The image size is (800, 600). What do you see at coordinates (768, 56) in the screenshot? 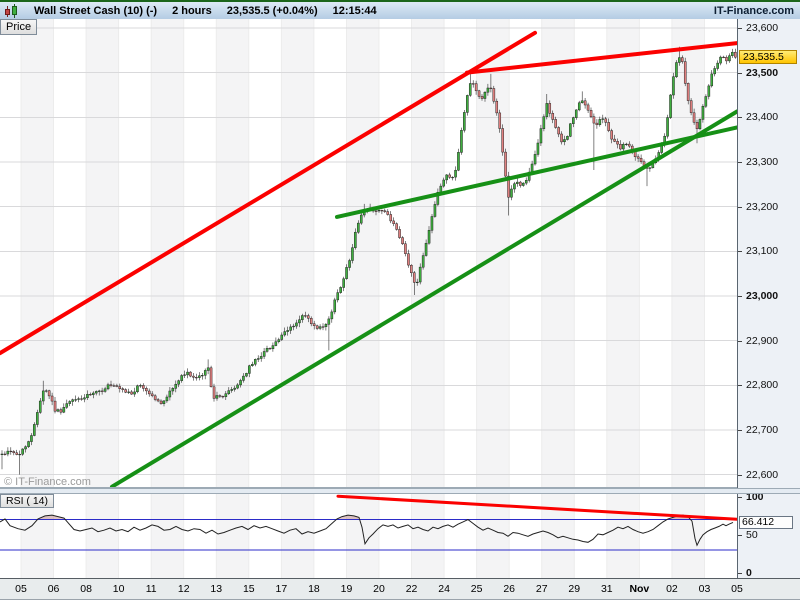
I see `last-price-marker: 23,535.5` at bounding box center [768, 56].